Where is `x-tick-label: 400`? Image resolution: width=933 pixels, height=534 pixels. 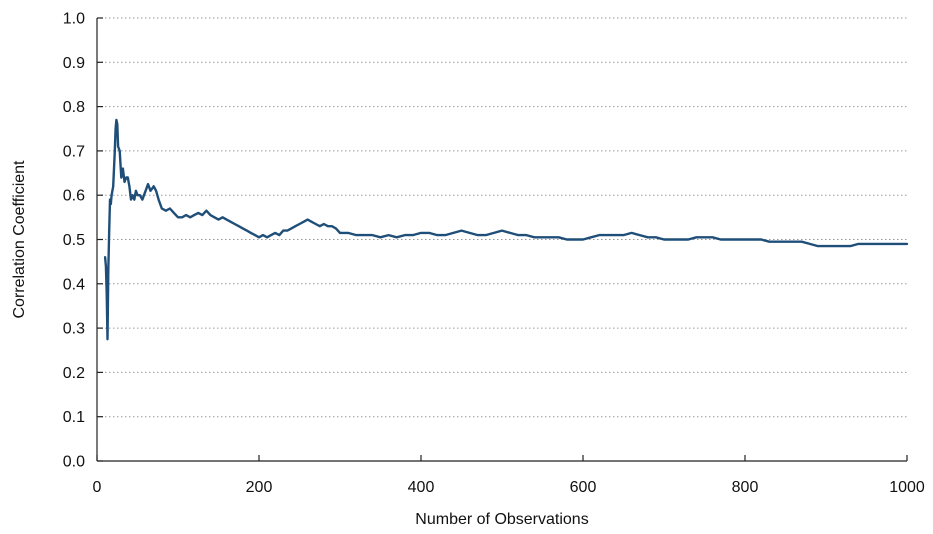 x-tick-label: 400 is located at coordinates (421, 487).